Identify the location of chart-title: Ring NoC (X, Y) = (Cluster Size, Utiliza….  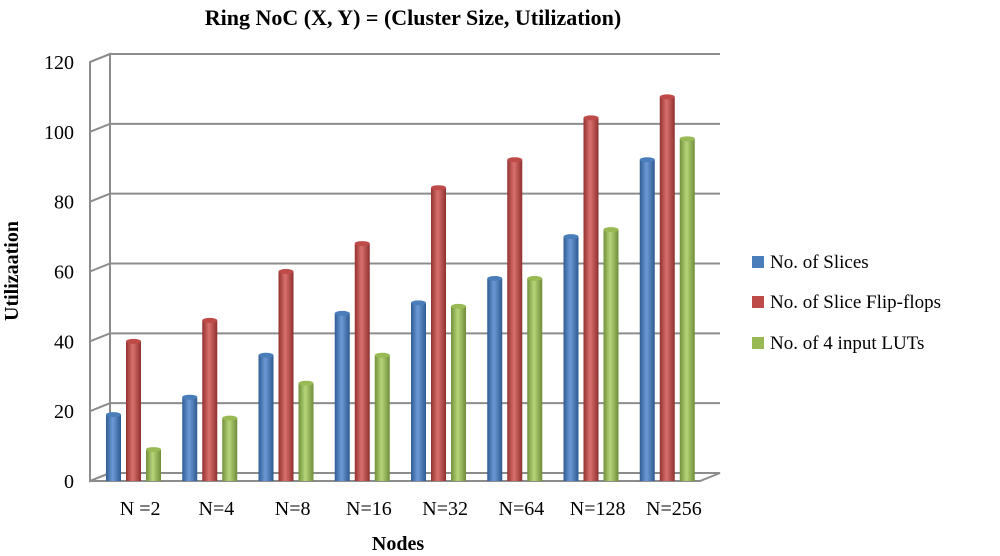
(413, 17).